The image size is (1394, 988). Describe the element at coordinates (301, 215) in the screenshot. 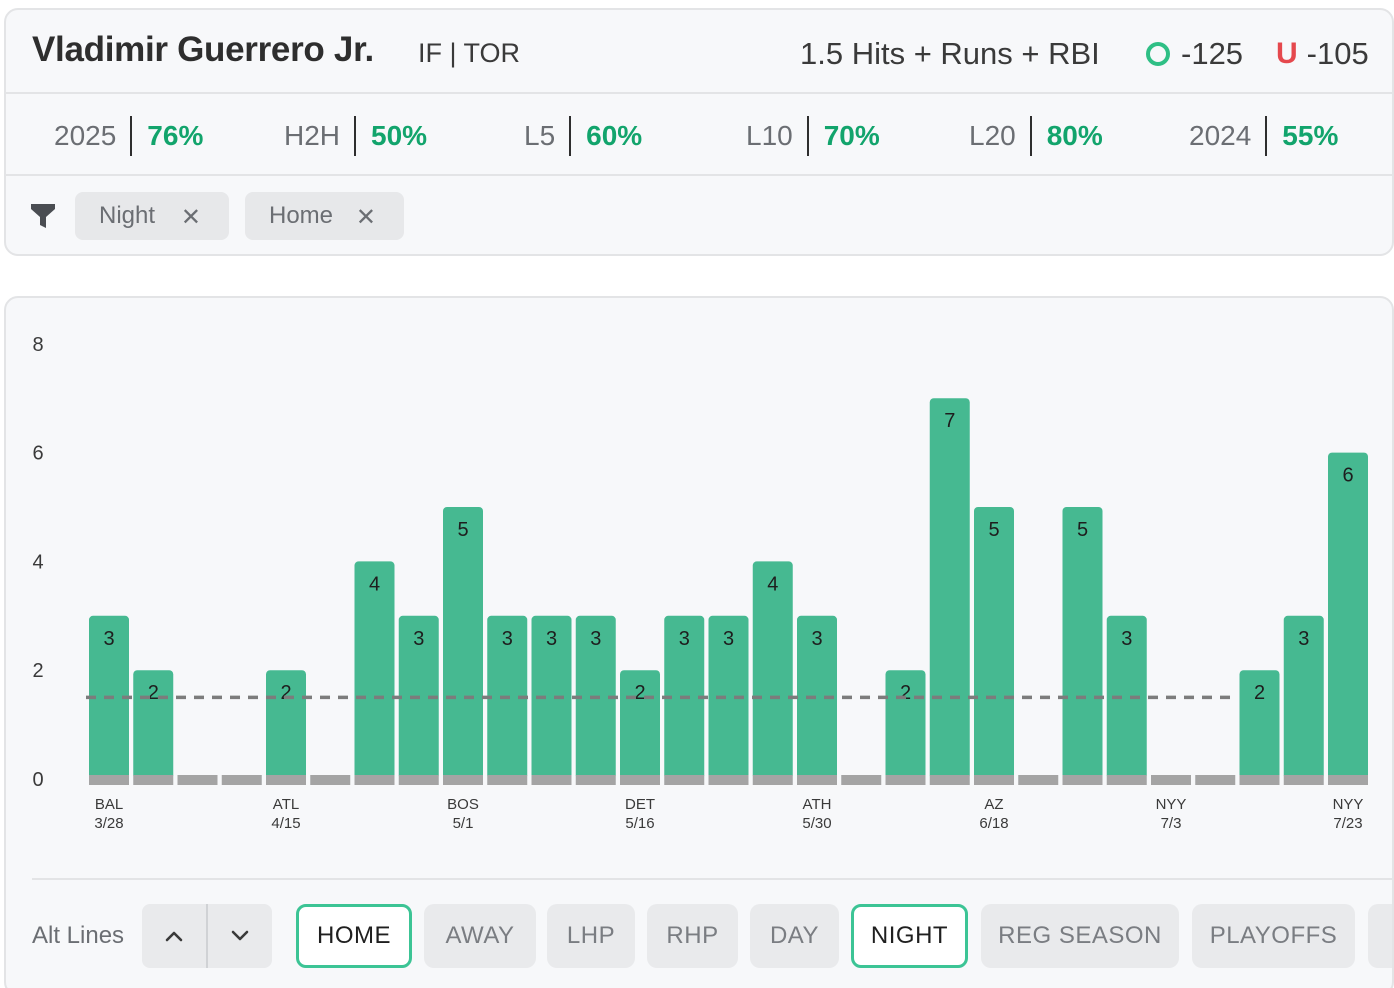

I see `chip-label: Home` at that location.